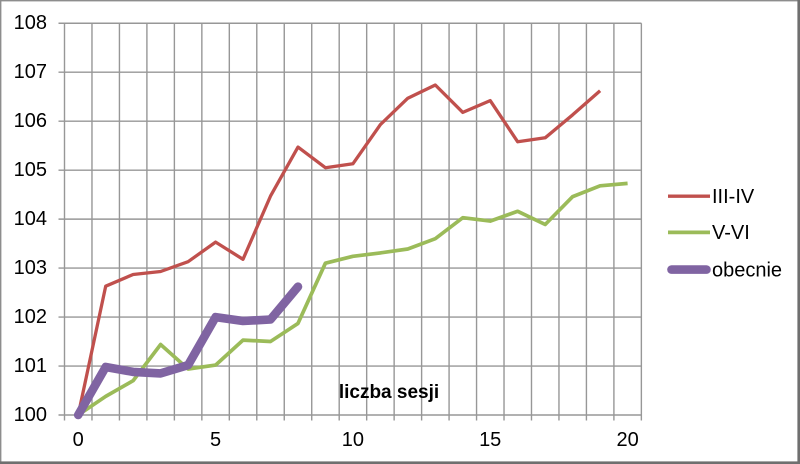 This screenshot has width=800, height=464. What do you see at coordinates (30, 72) in the screenshot?
I see `svg-text: 107` at bounding box center [30, 72].